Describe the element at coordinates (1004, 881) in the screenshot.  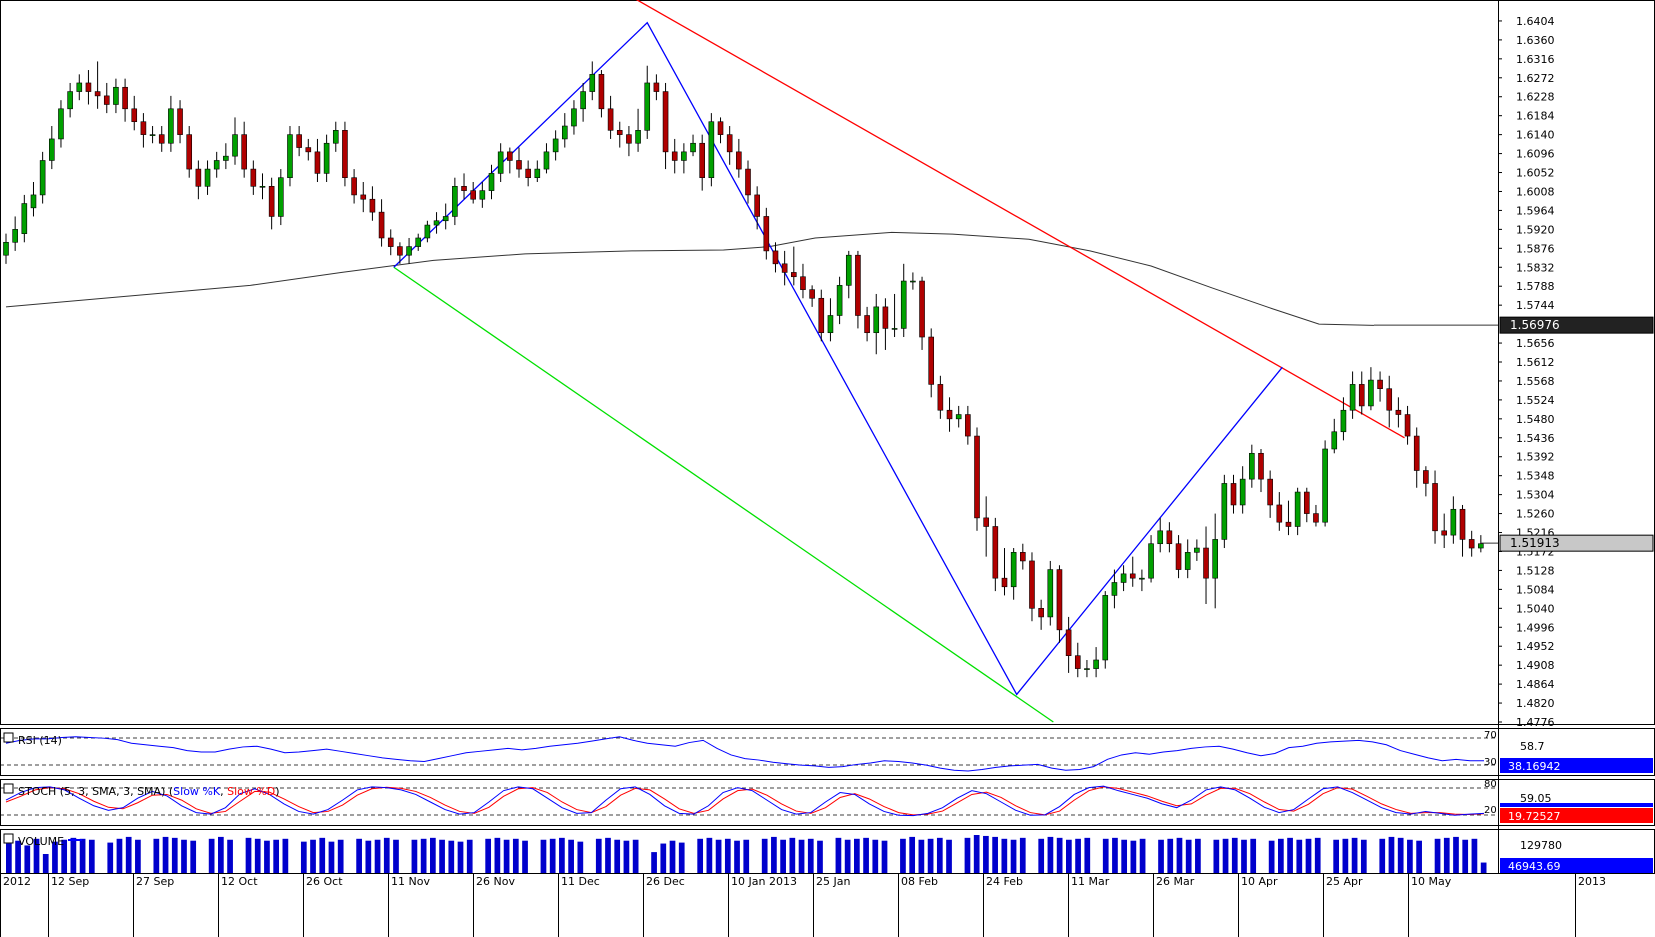
I see `x-tick-label: 24 Feb` at that location.